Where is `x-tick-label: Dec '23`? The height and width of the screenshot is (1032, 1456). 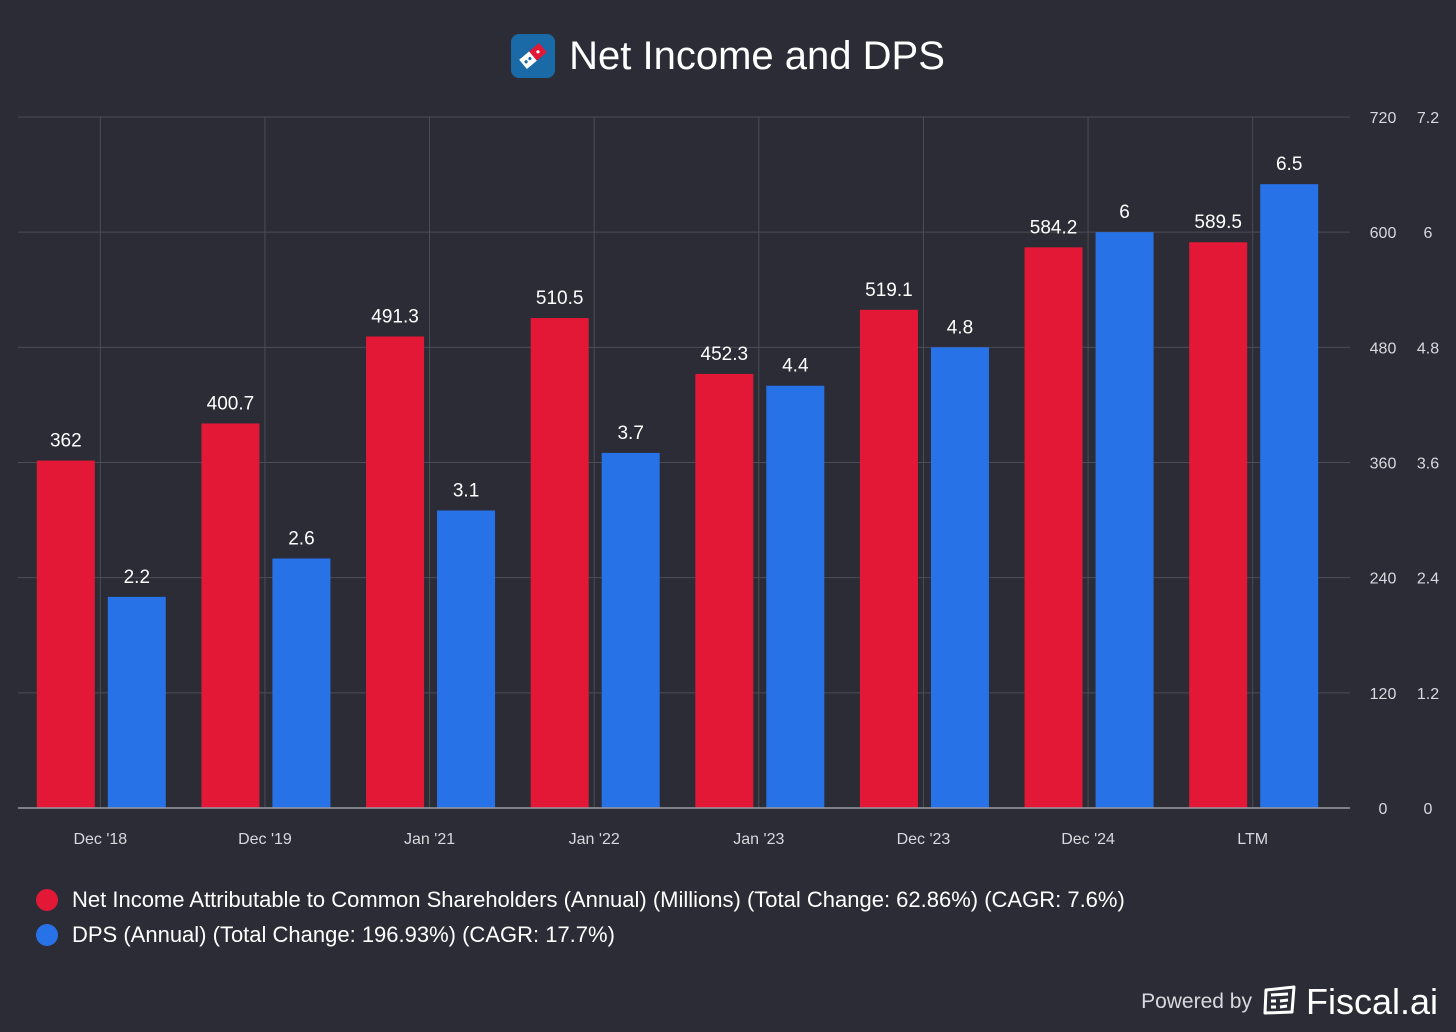
x-tick-label: Dec '23 is located at coordinates (924, 839).